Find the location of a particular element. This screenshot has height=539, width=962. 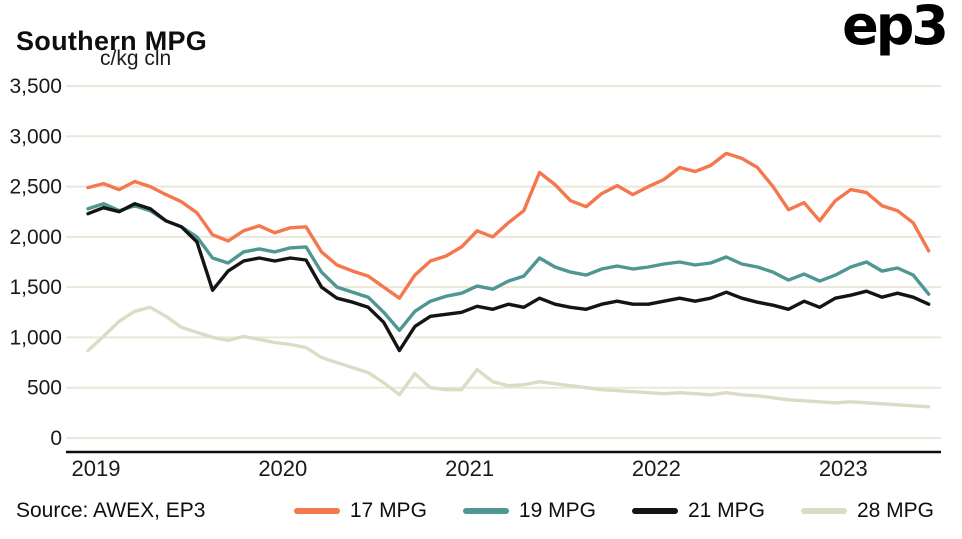

x-tick-label: 2019 is located at coordinates (96, 468).